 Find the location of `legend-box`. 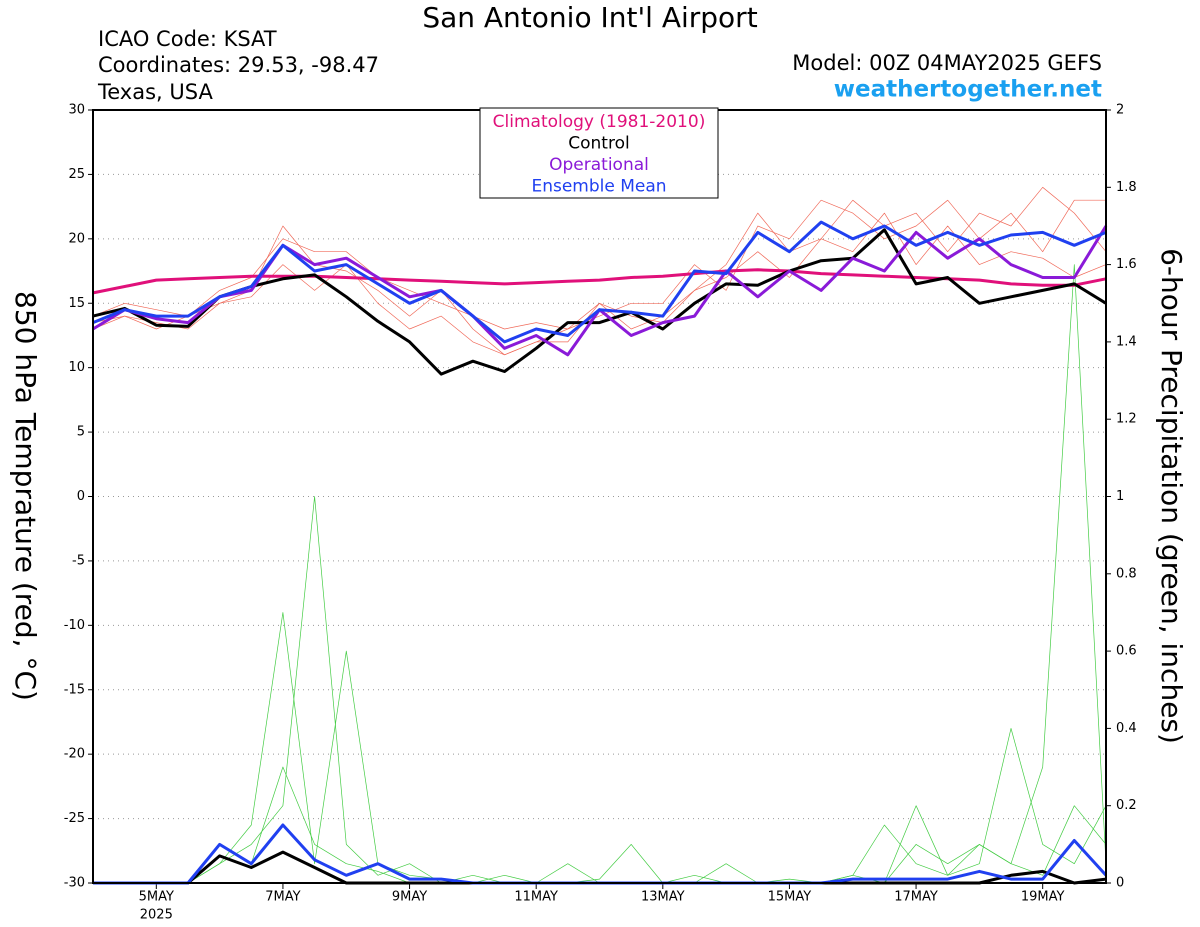

legend-box is located at coordinates (599, 153).